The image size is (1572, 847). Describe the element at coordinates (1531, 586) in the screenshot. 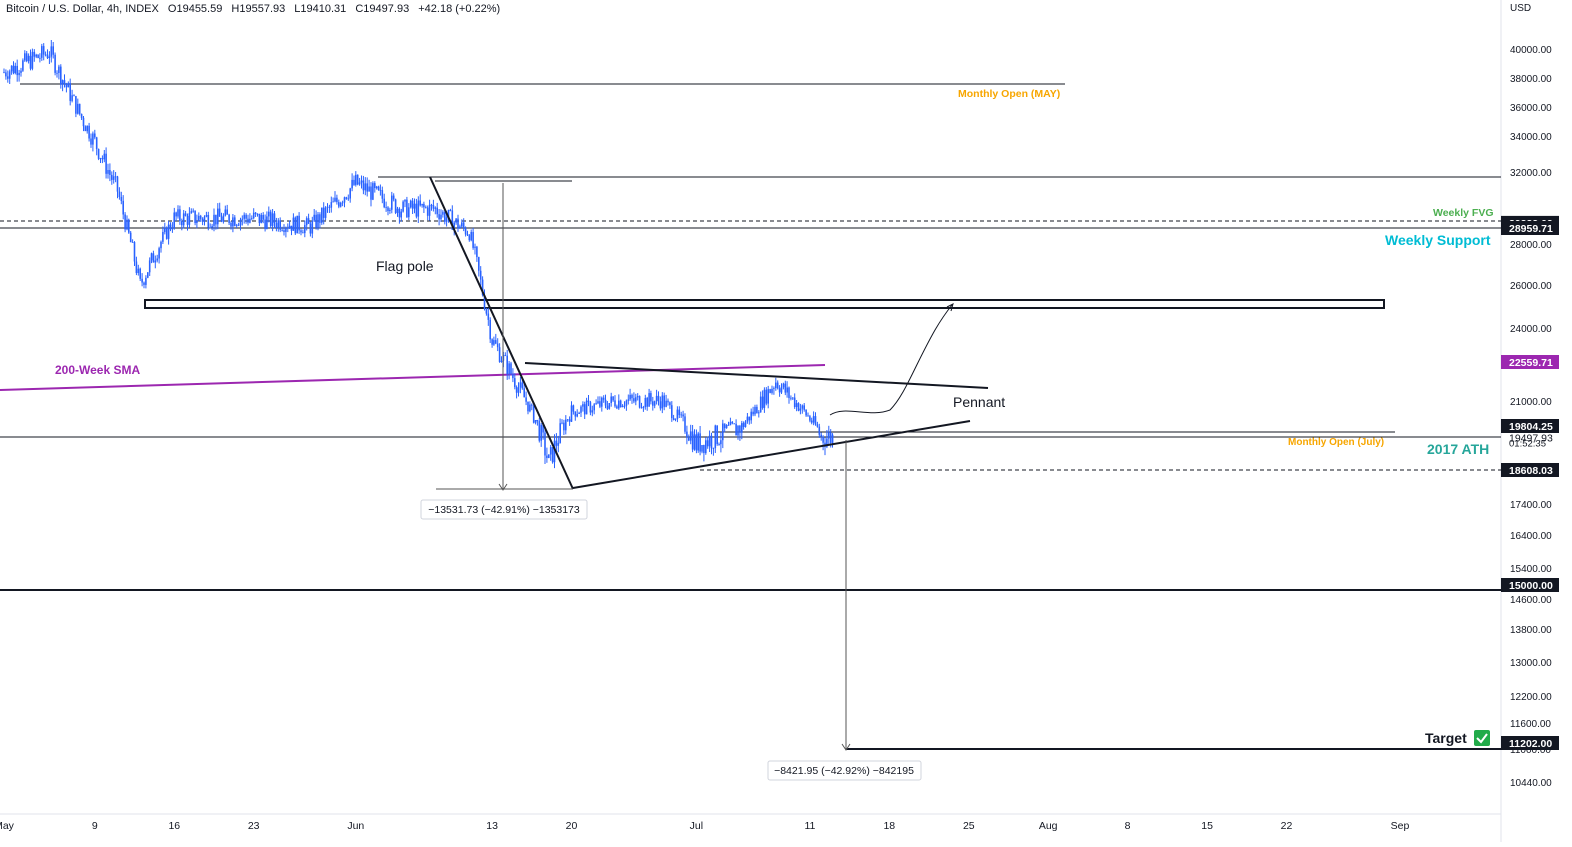

I see `price-label: 15000.00` at that location.